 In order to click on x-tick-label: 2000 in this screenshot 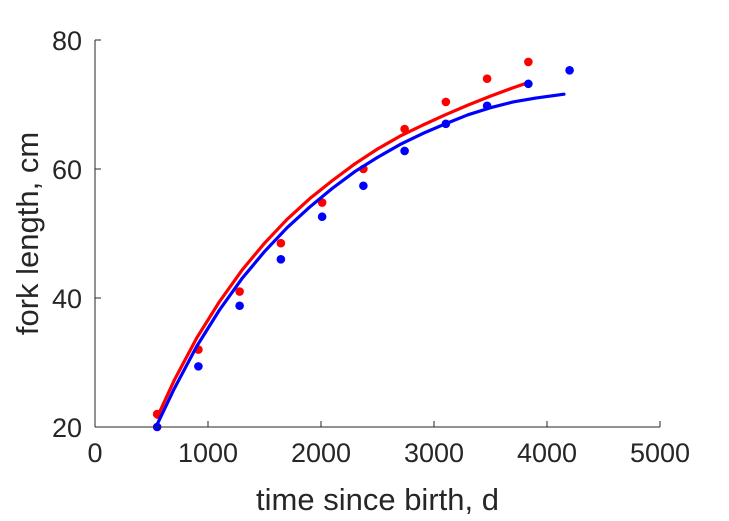, I will do `click(321, 453)`.